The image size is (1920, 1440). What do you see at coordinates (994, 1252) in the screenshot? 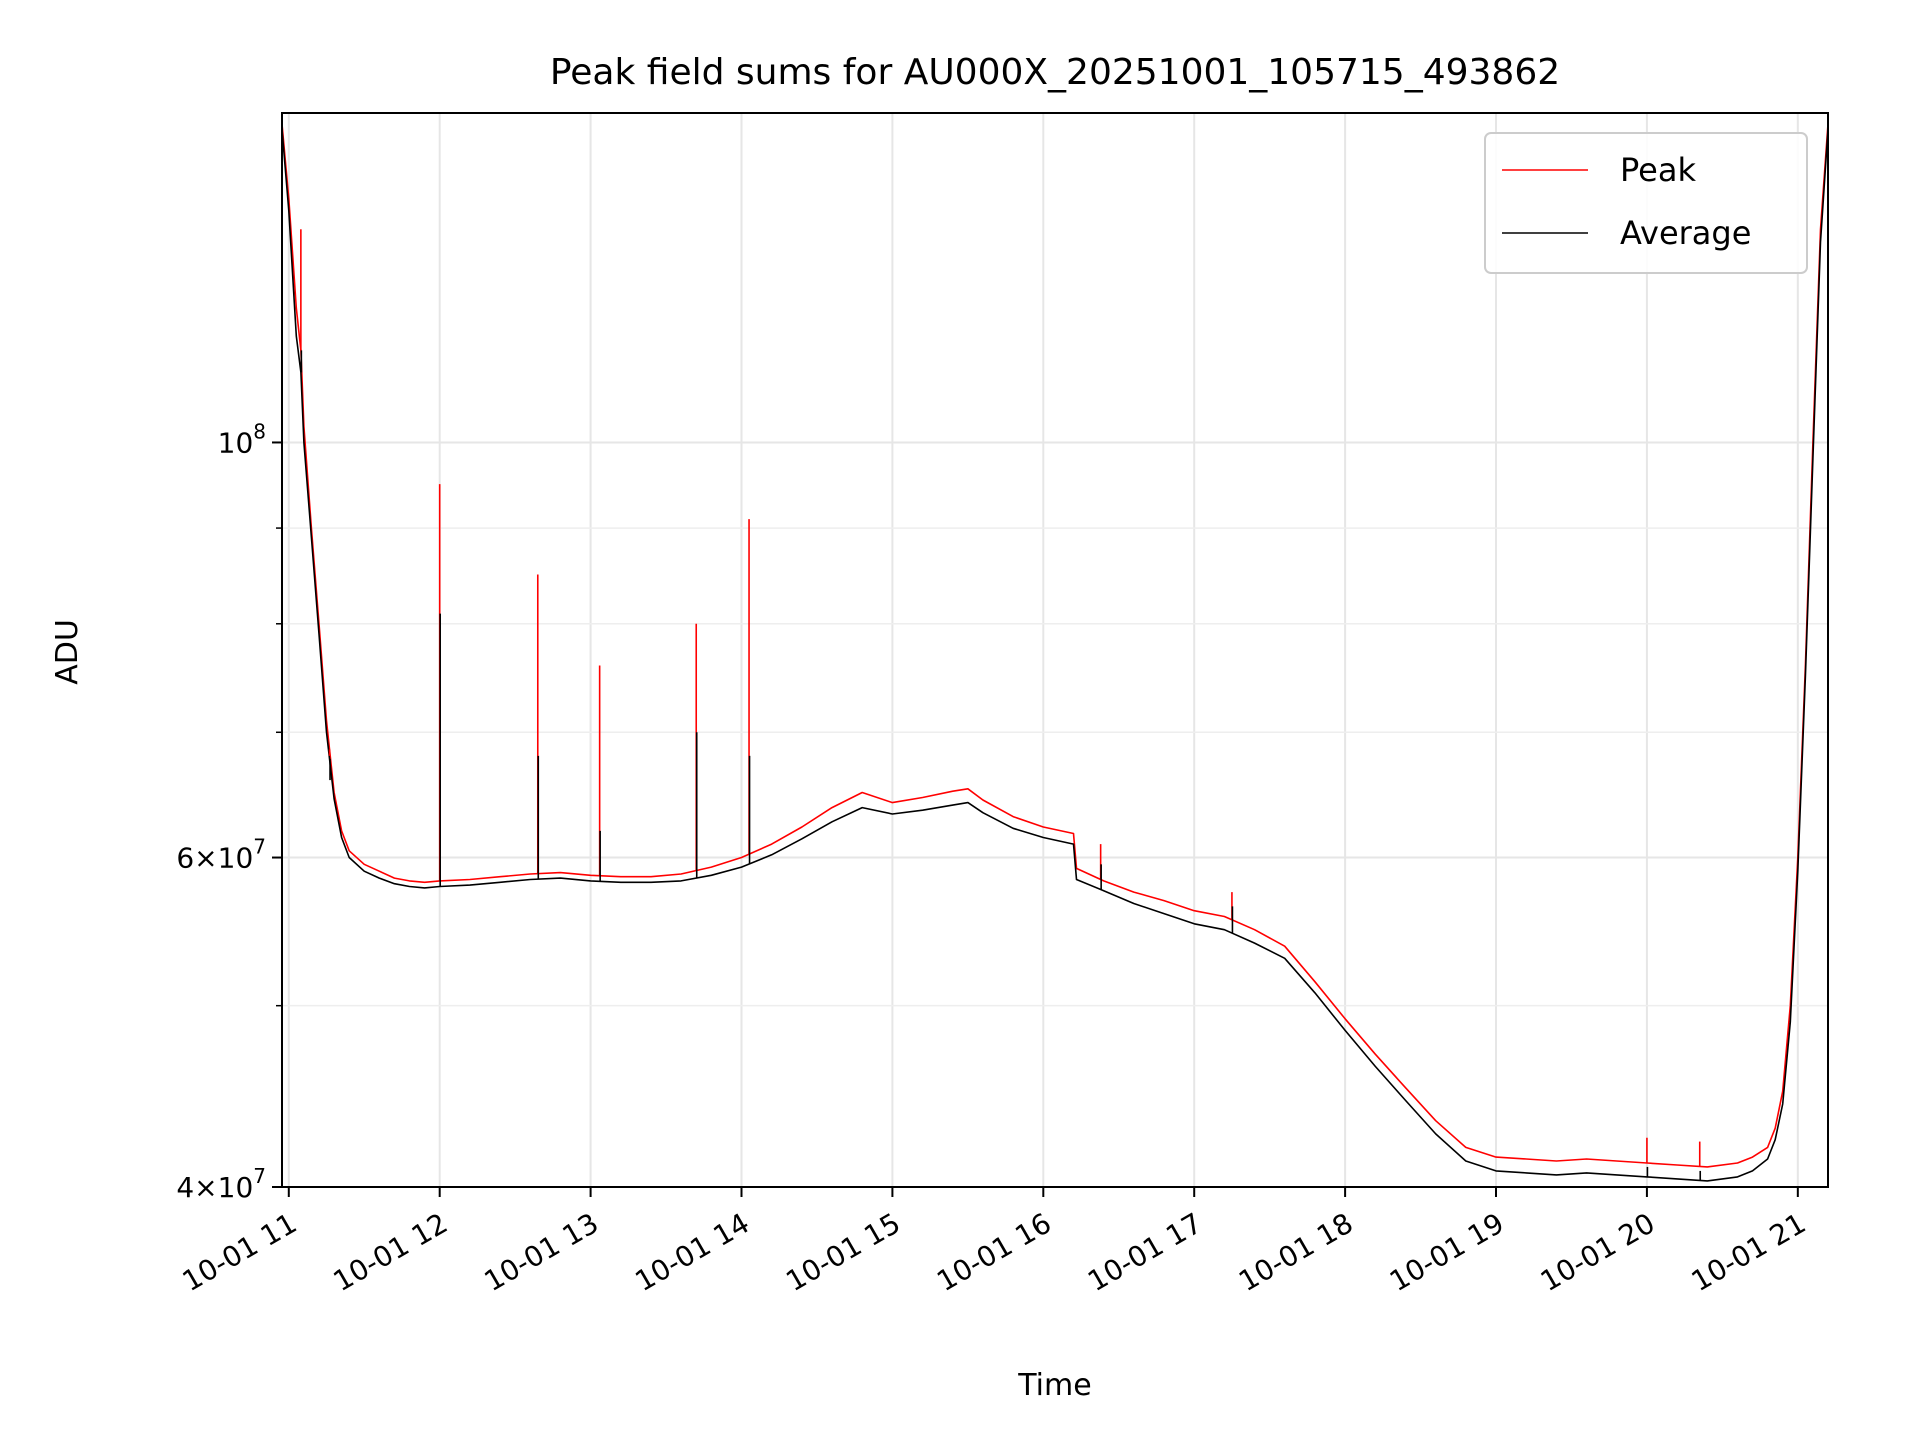
I see `x-tick-label: 10-01 16` at bounding box center [994, 1252].